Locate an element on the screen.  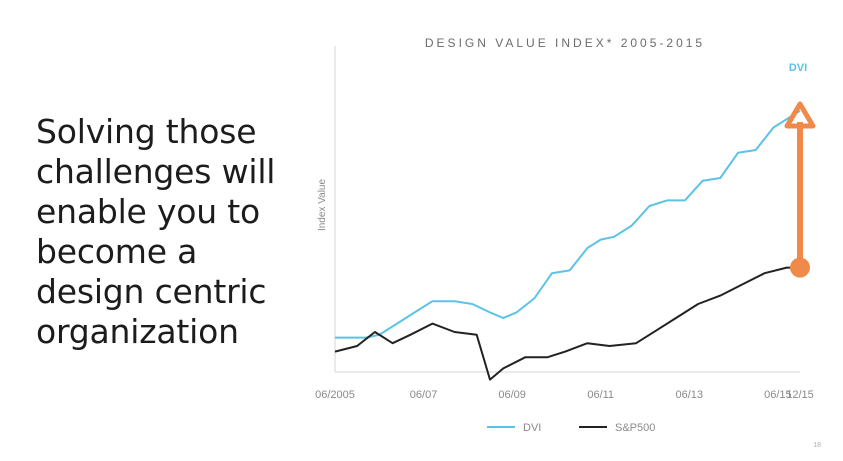
dvi-end-label: DVI is located at coordinates (798, 68).